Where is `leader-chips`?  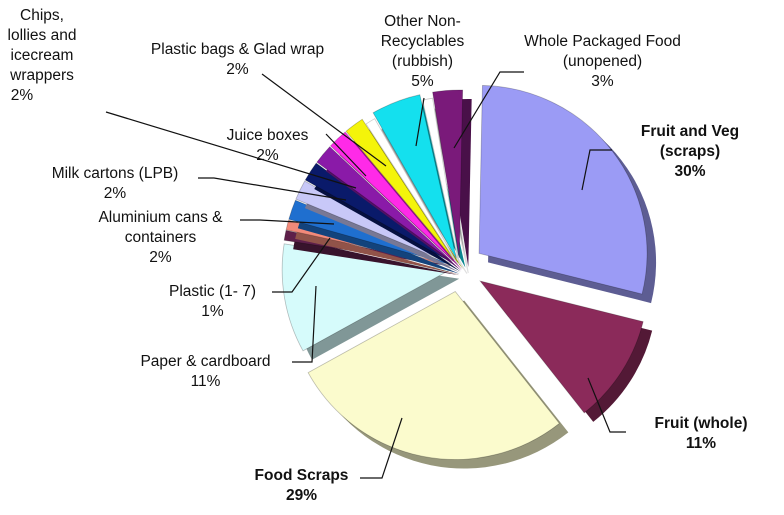 leader-chips is located at coordinates (231, 150).